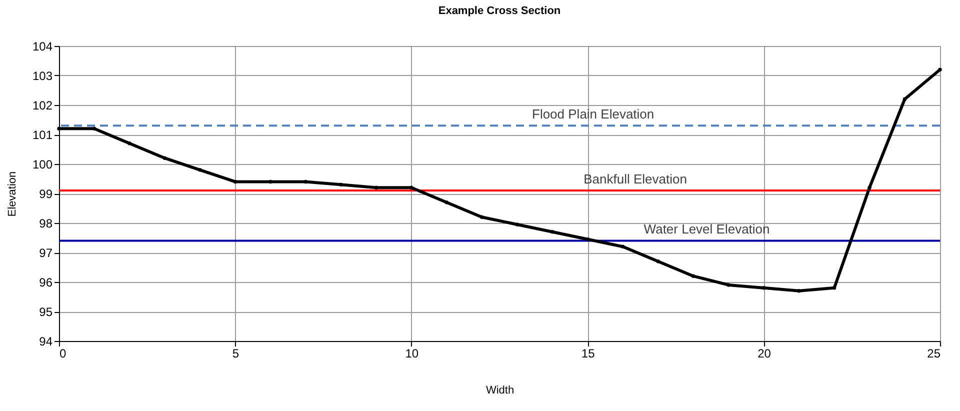 The width and height of the screenshot is (960, 411). Describe the element at coordinates (500, 390) in the screenshot. I see `x-axis-title: Width` at that location.